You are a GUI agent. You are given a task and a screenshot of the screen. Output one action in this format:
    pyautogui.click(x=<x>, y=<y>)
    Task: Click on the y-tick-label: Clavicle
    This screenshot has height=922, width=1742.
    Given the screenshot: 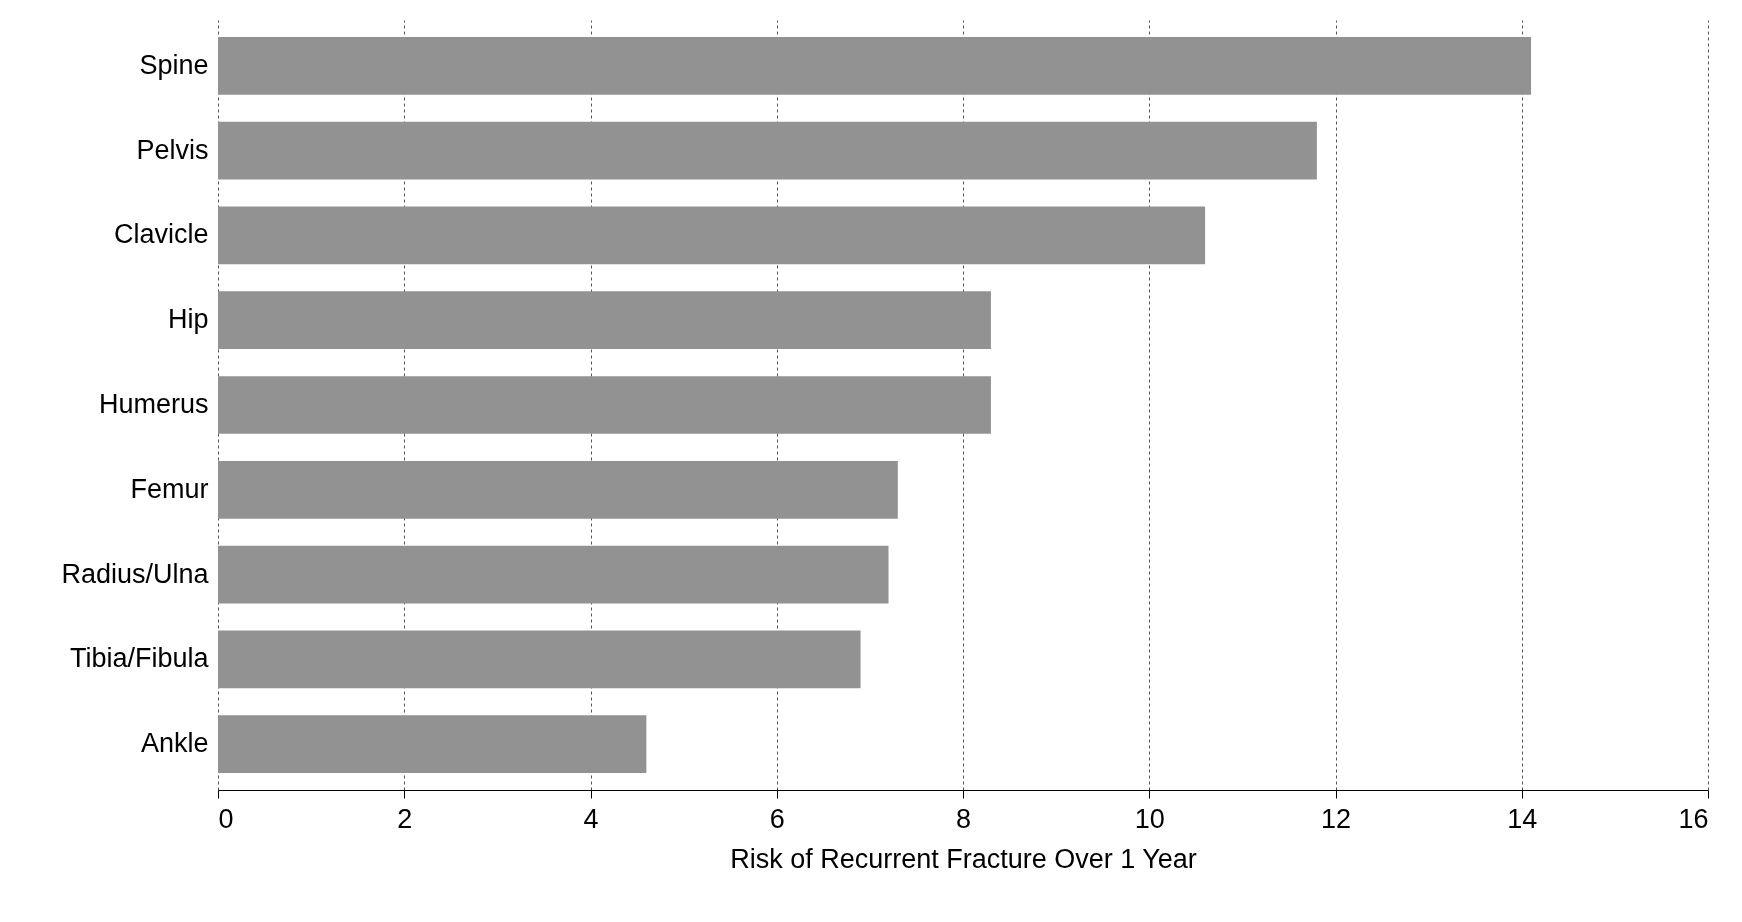 What is the action you would take?
    pyautogui.click(x=161, y=234)
    